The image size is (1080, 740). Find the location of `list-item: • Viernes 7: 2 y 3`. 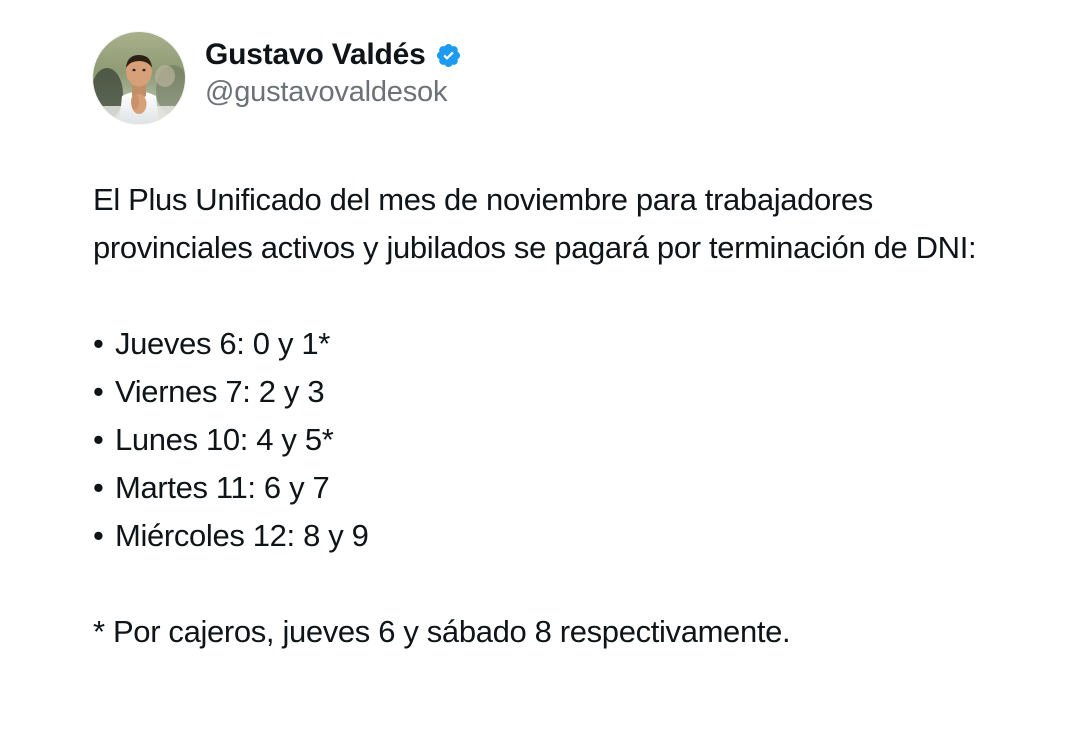

list-item: • Viernes 7: 2 y 3 is located at coordinates (548, 392).